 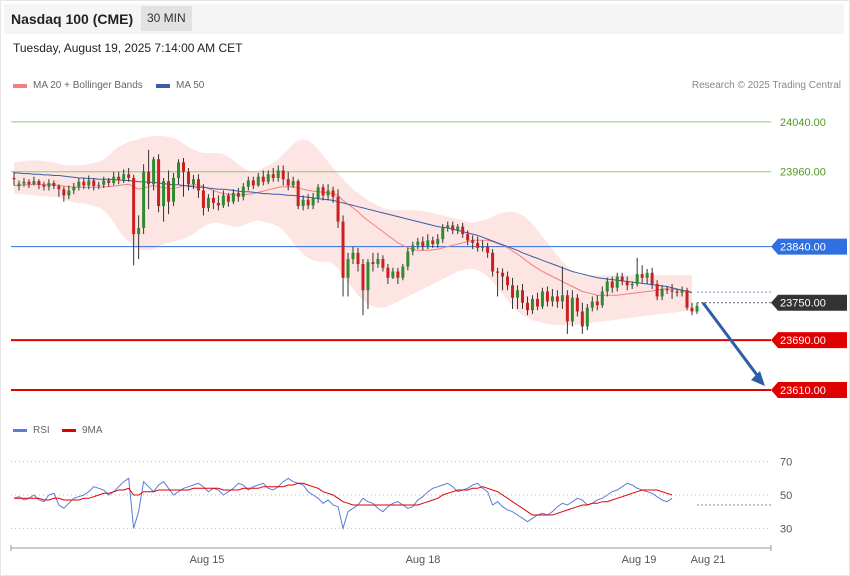 I want to click on level-label: 23610.00, so click(x=803, y=391).